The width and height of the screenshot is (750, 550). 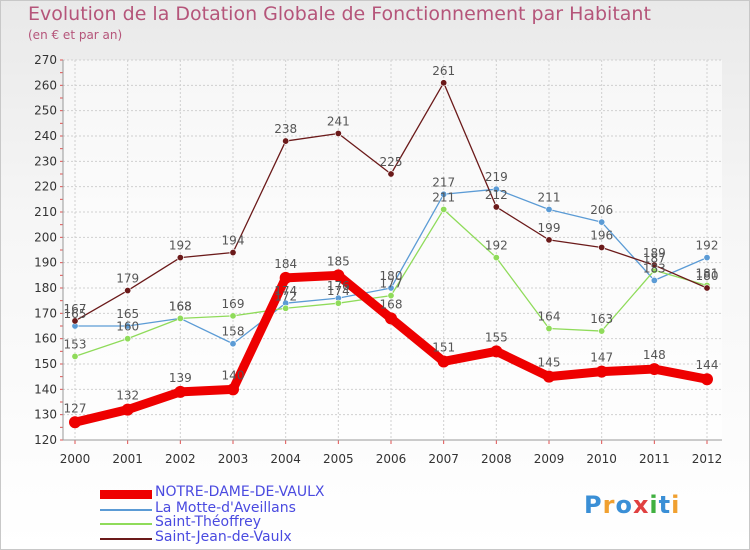 What do you see at coordinates (609, 505) in the screenshot?
I see `logo-letter: r` at bounding box center [609, 505].